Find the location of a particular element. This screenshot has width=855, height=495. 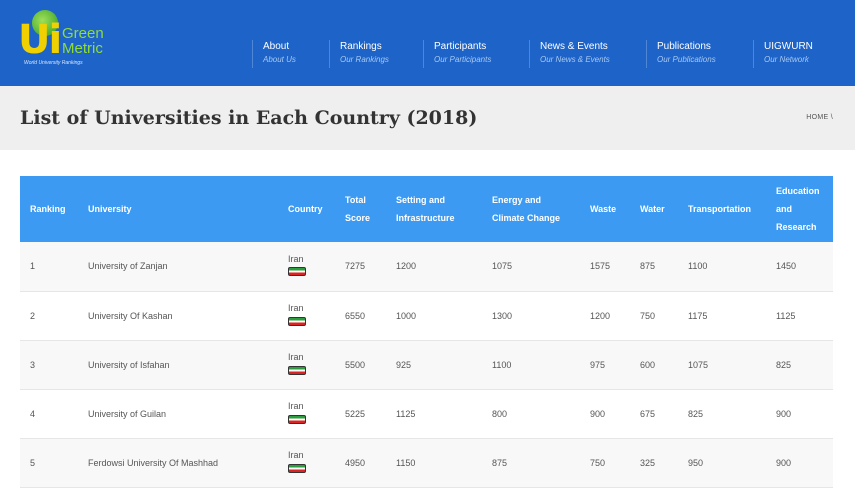

cell-rank: 5 is located at coordinates (49, 463).